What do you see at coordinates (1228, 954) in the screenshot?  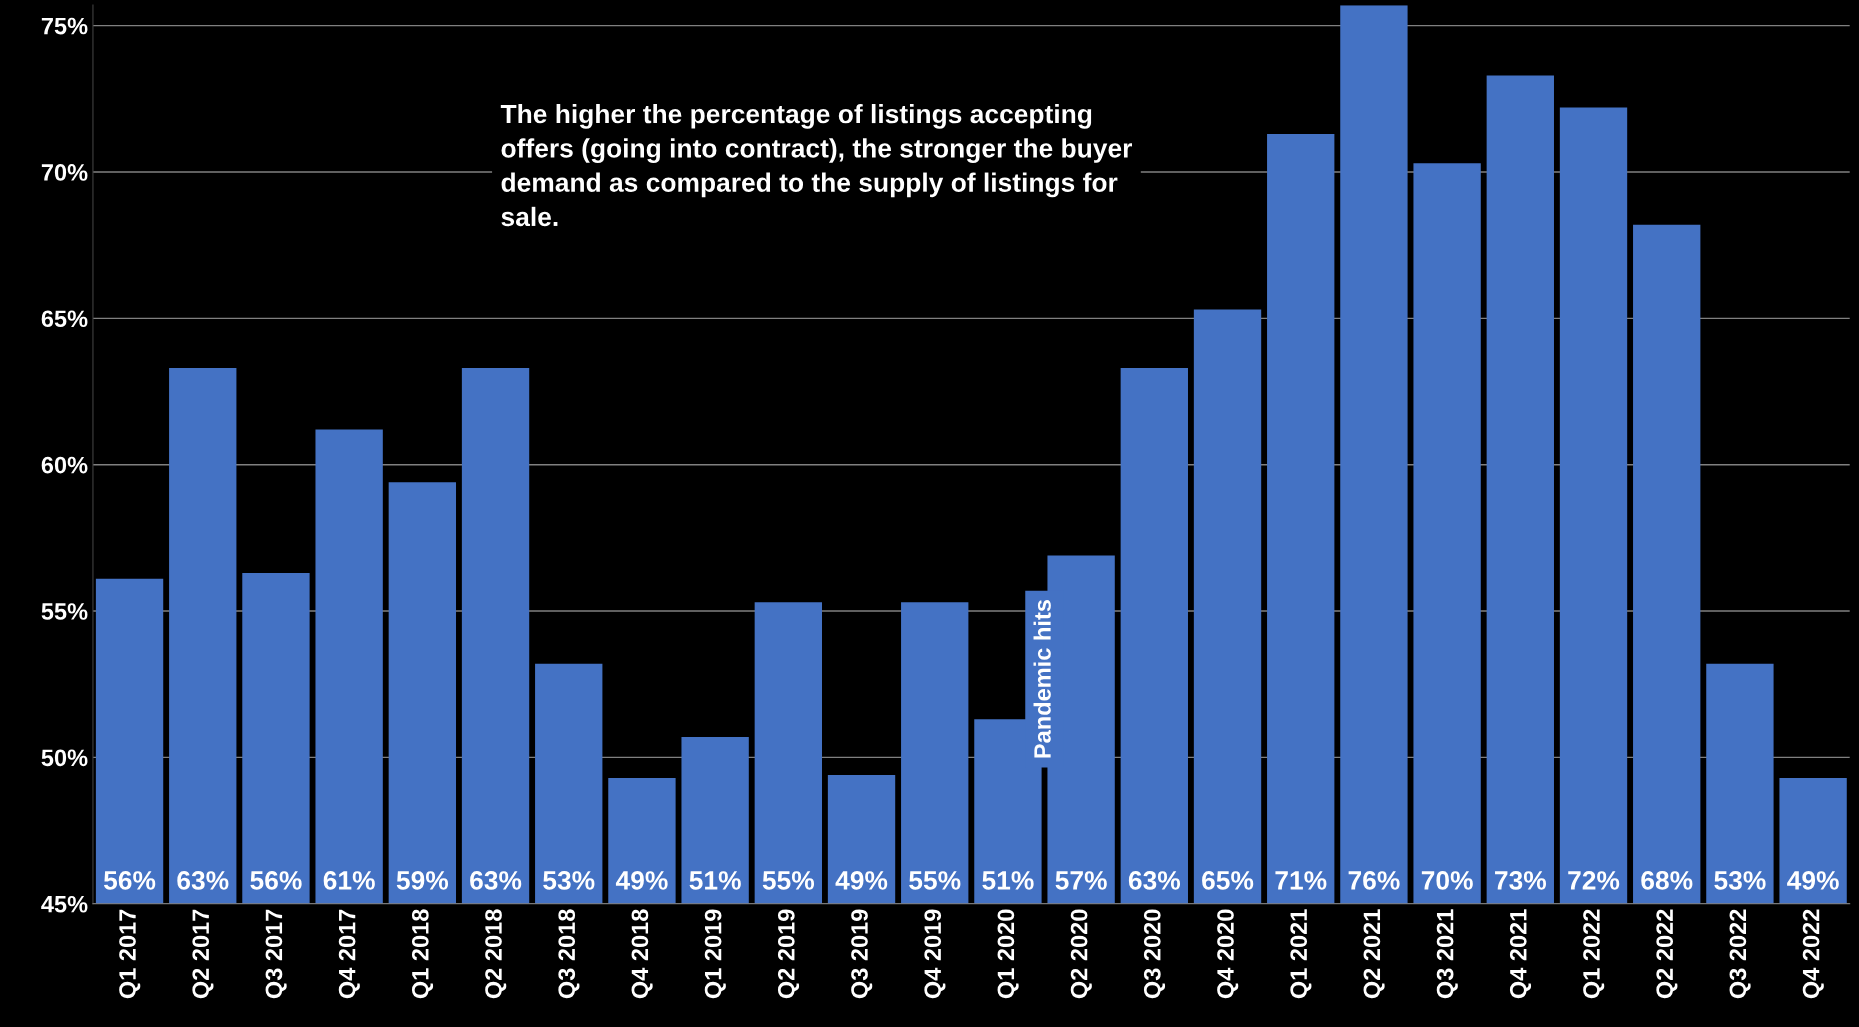 I see `x-tick-label: Q4 2020` at bounding box center [1228, 954].